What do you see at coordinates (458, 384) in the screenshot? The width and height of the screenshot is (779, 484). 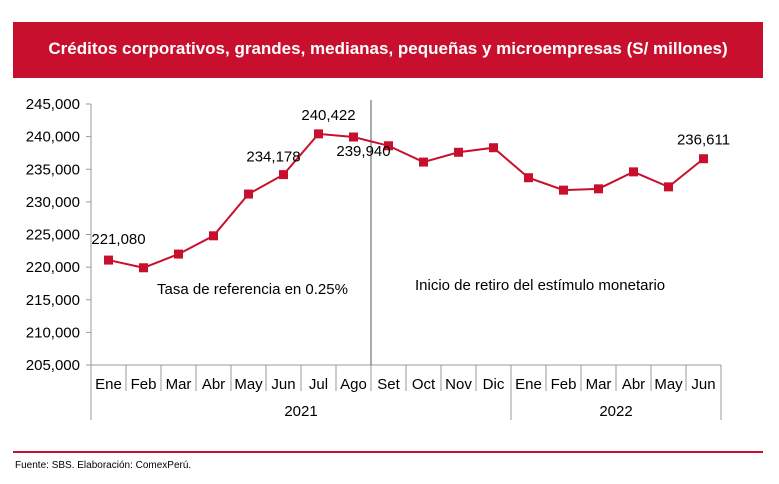 I see `x-tick-label: Nov` at bounding box center [458, 384].